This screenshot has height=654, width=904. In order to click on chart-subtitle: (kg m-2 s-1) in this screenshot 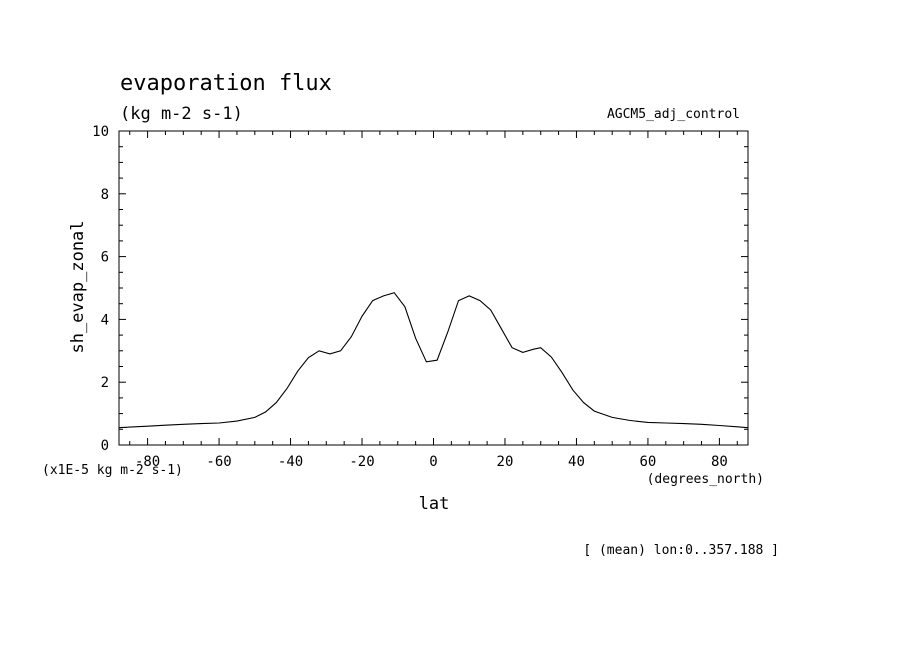, I will do `click(181, 114)`.